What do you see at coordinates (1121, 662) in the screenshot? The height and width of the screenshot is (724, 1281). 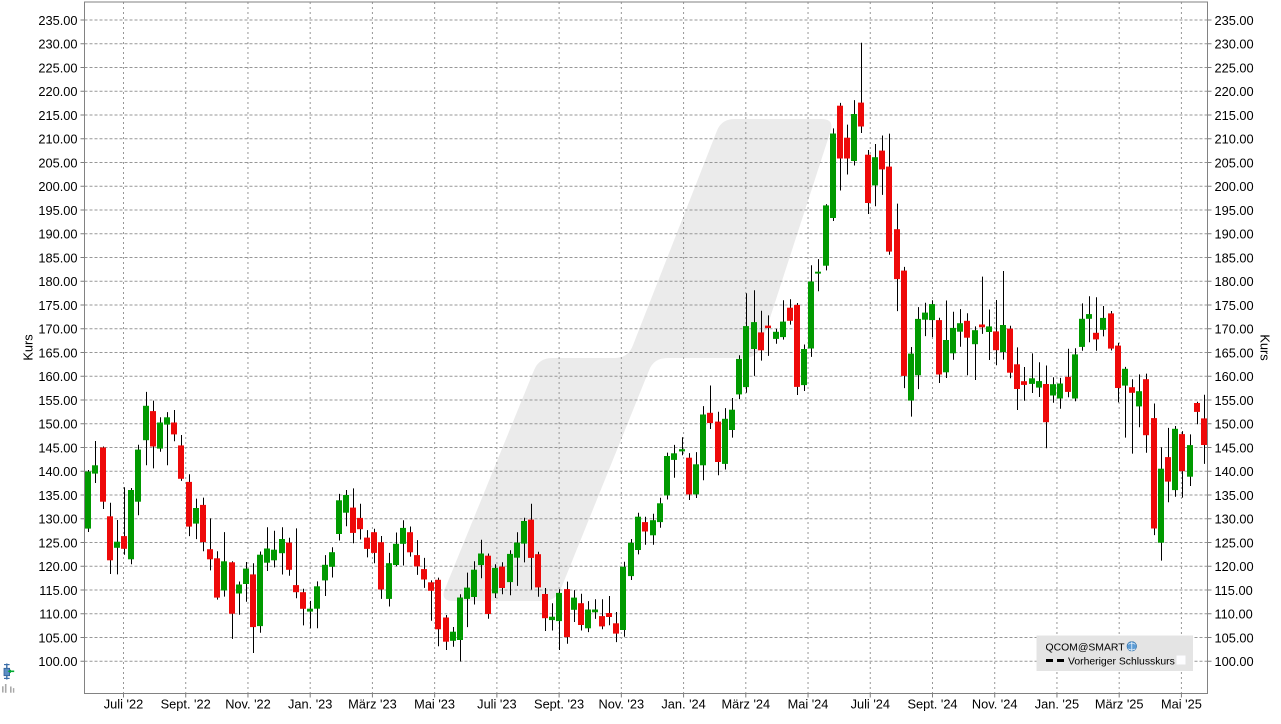 I see `svg-text: Vorheriger Schlusskurs` at bounding box center [1121, 662].